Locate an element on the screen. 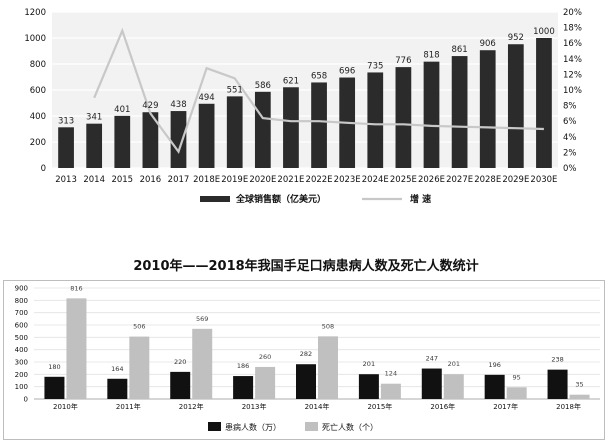  chart1-y-left-tick: 800 is located at coordinates (38, 65).